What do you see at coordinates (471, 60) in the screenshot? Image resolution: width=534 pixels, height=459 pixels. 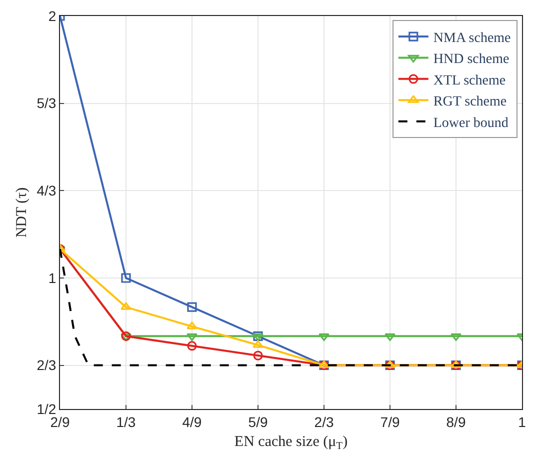 I see `legend-label: HND scheme` at bounding box center [471, 60].